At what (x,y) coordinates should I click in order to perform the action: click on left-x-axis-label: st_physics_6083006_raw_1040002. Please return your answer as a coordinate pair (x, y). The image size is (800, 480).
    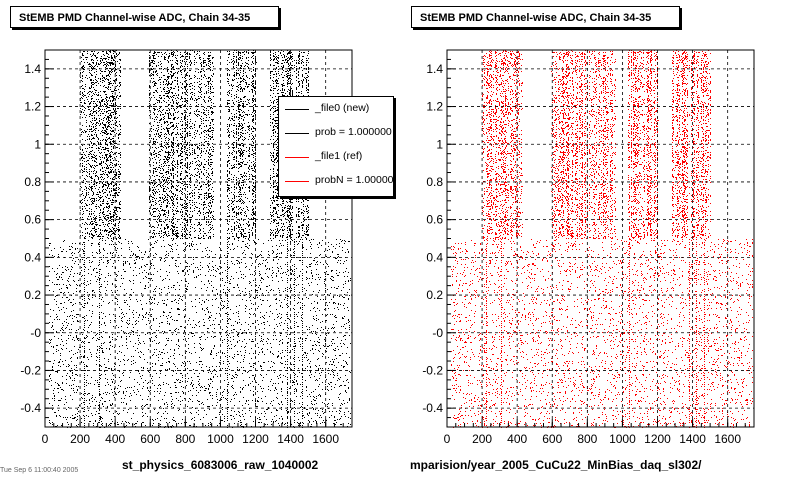
    Looking at the image, I should click on (220, 465).